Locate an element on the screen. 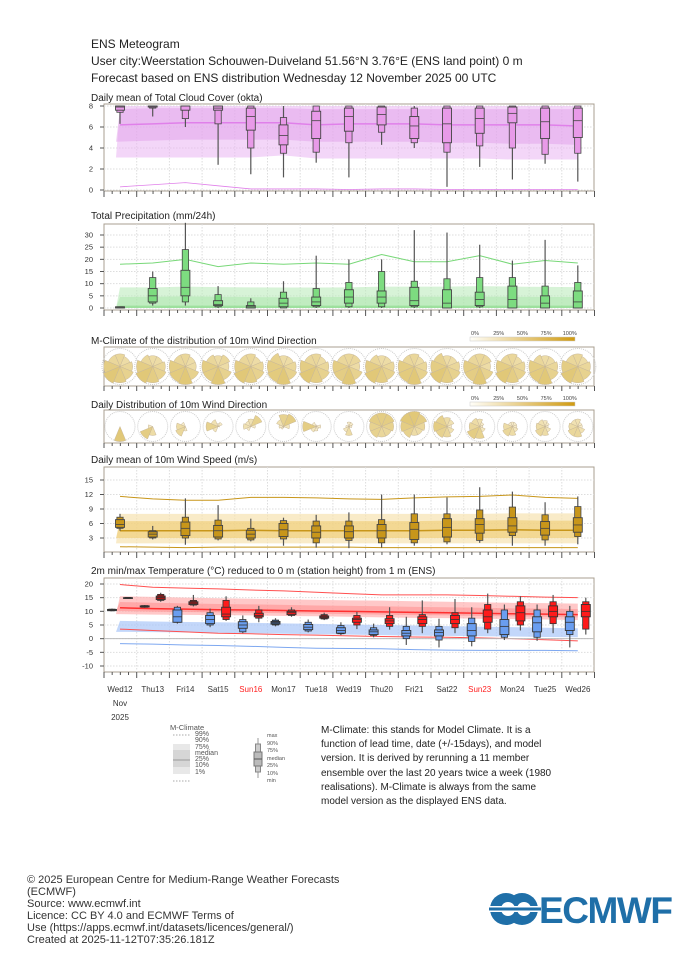 The height and width of the screenshot is (966, 700). x-day-label: Fri21 is located at coordinates (414, 689).